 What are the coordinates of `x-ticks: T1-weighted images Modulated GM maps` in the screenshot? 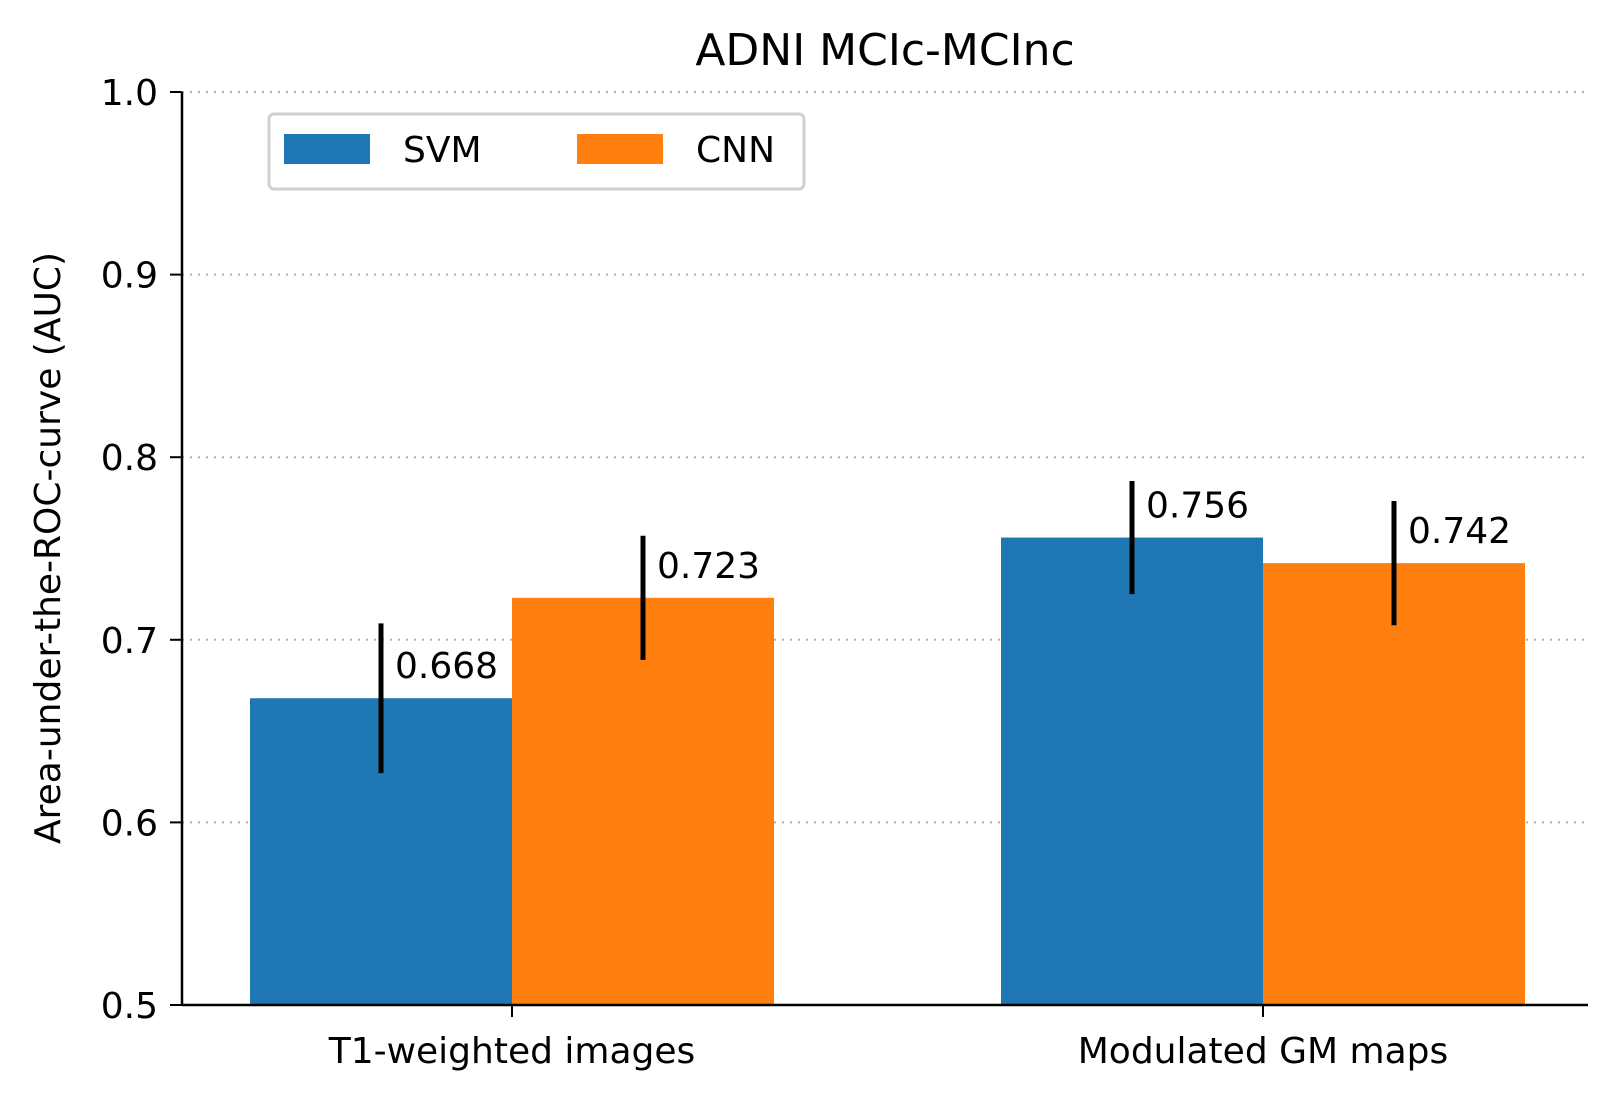 It's located at (888, 1038).